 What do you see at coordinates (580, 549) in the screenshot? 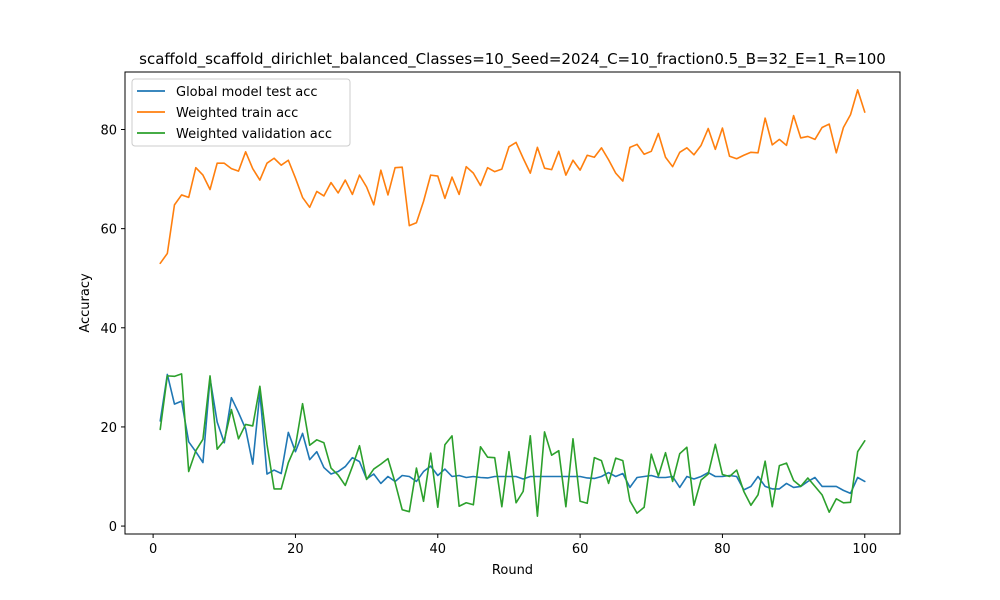
I see `x-tick-label: 60` at bounding box center [580, 549].